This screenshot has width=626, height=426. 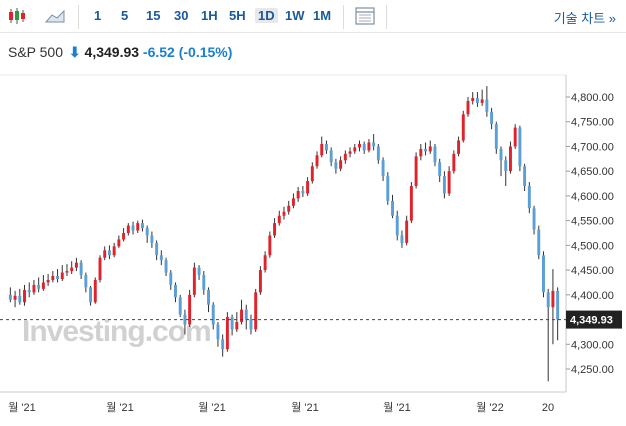 I want to click on timeframe-5: 5, so click(x=125, y=15).